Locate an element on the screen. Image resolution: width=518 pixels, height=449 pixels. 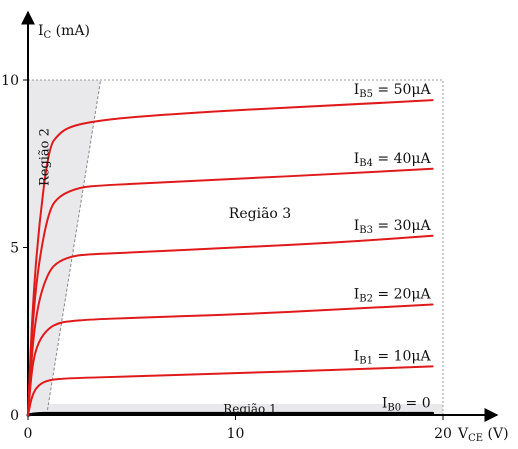
curve-label-b1: IB1 = 10μA is located at coordinates (393, 357).